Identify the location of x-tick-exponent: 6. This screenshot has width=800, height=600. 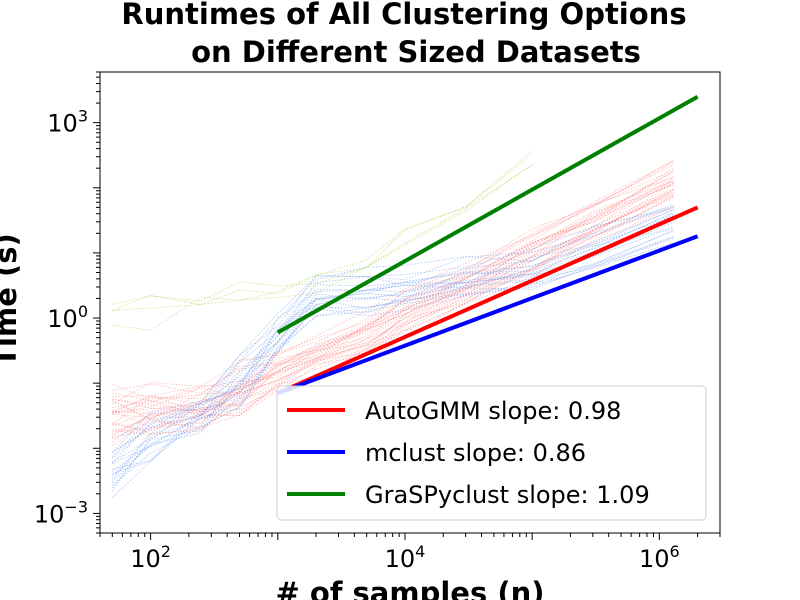
(675, 551).